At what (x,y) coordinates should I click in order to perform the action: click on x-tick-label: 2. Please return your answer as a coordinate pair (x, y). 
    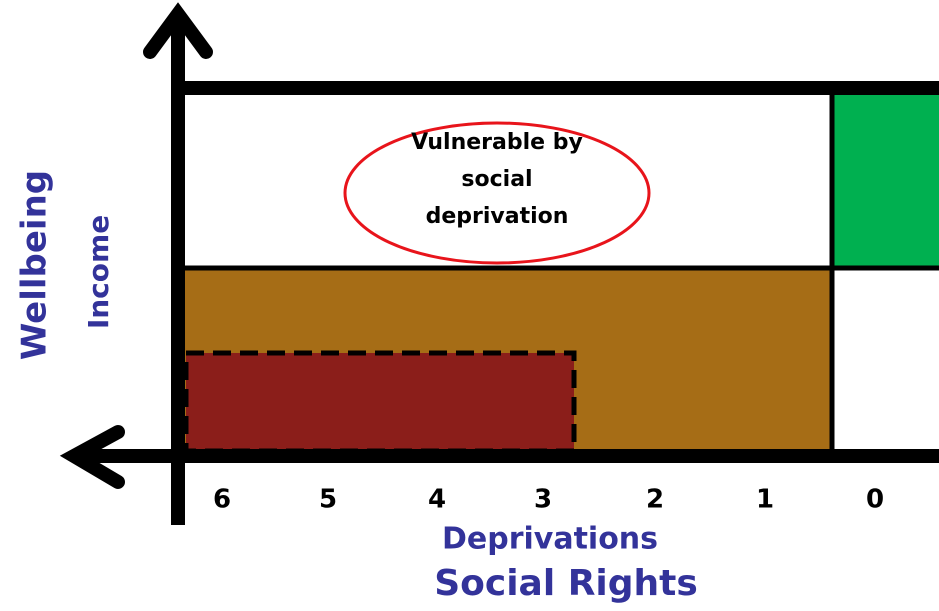
    Looking at the image, I should click on (655, 500).